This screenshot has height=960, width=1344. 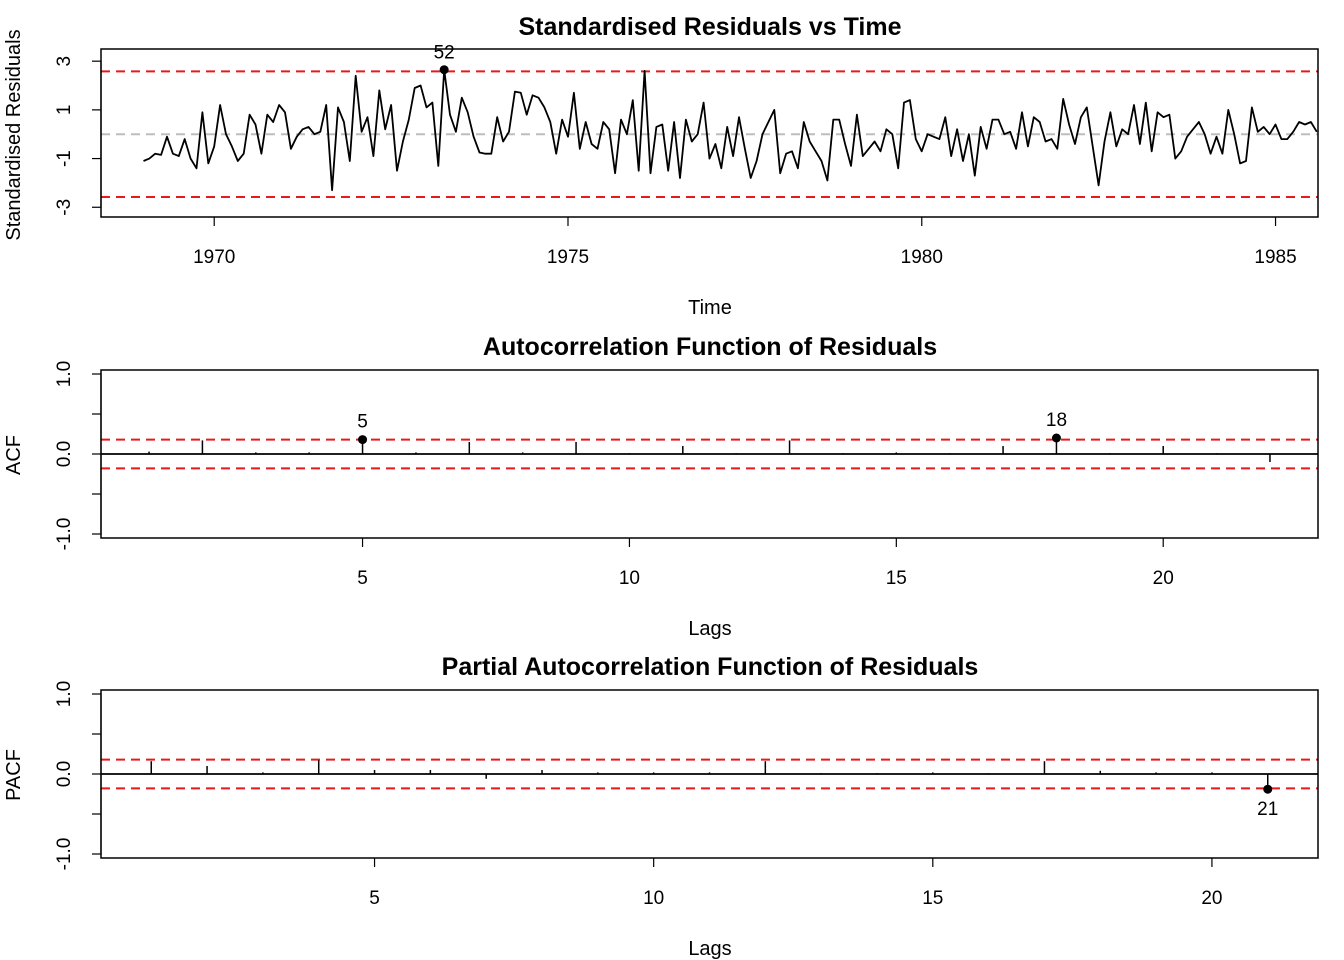 I want to click on residuals-x-tick-label: 1980, so click(x=922, y=257).